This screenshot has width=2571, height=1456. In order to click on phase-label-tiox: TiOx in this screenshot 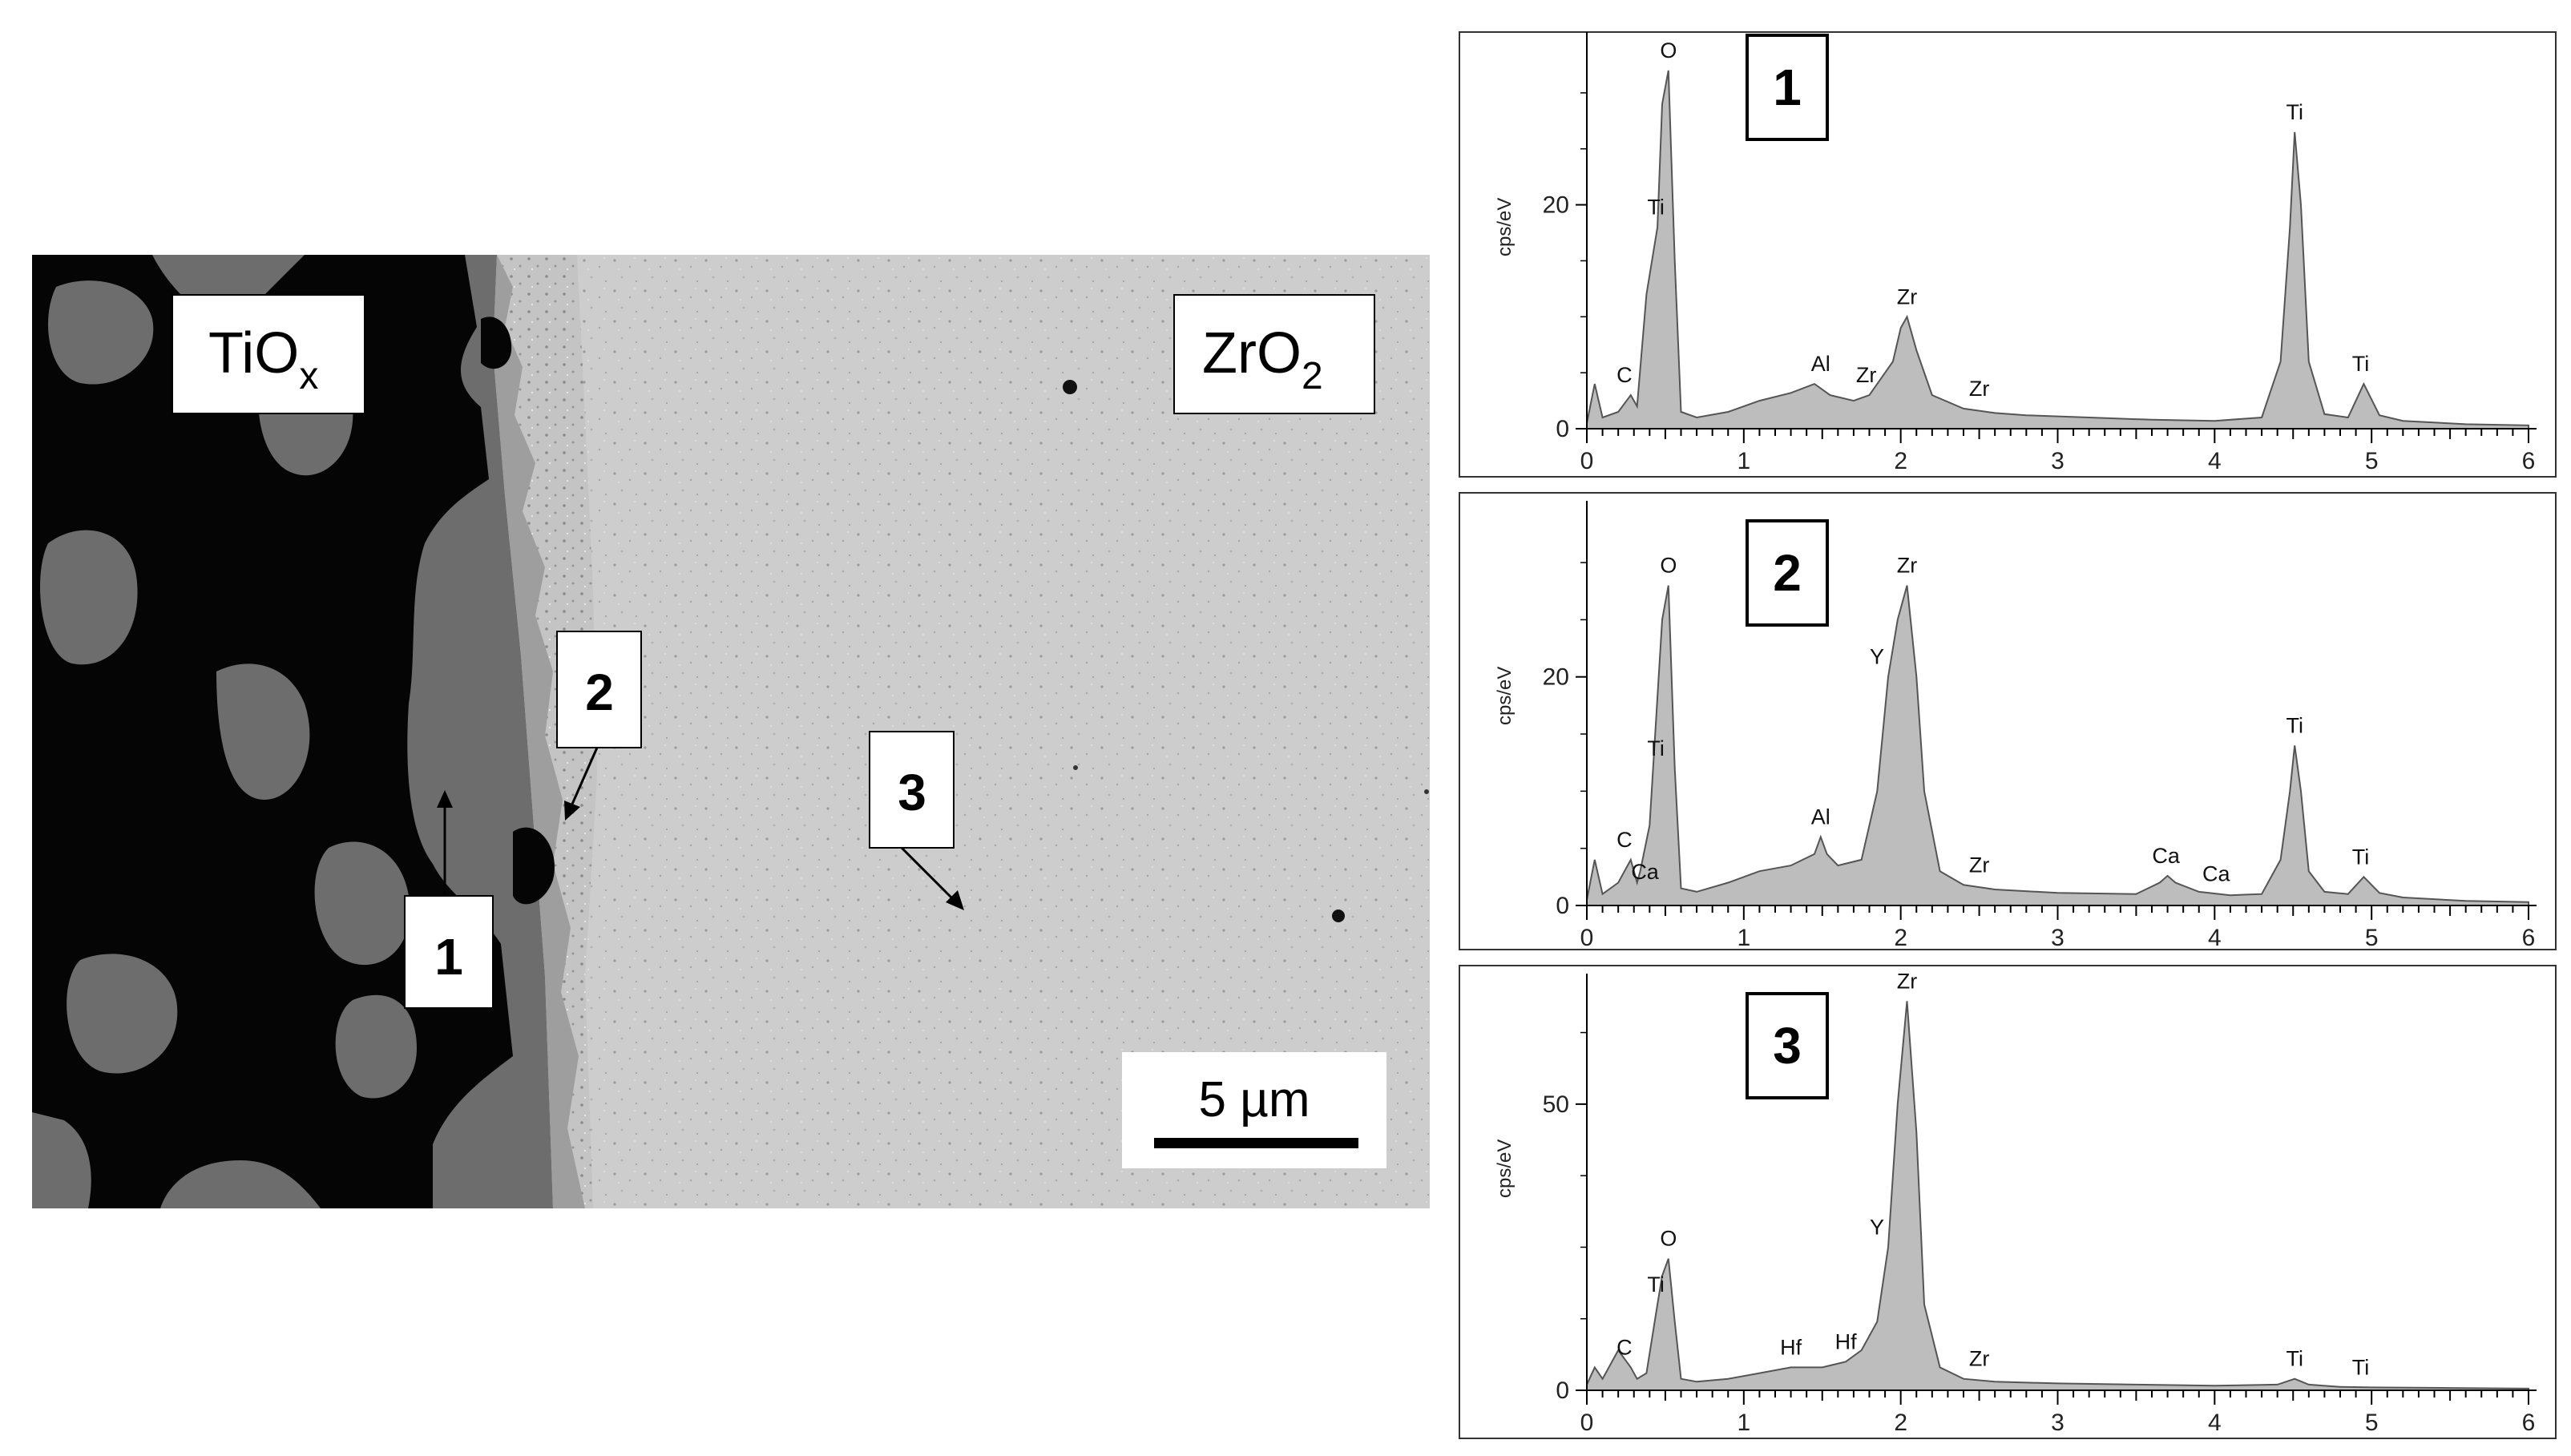, I will do `click(268, 354)`.